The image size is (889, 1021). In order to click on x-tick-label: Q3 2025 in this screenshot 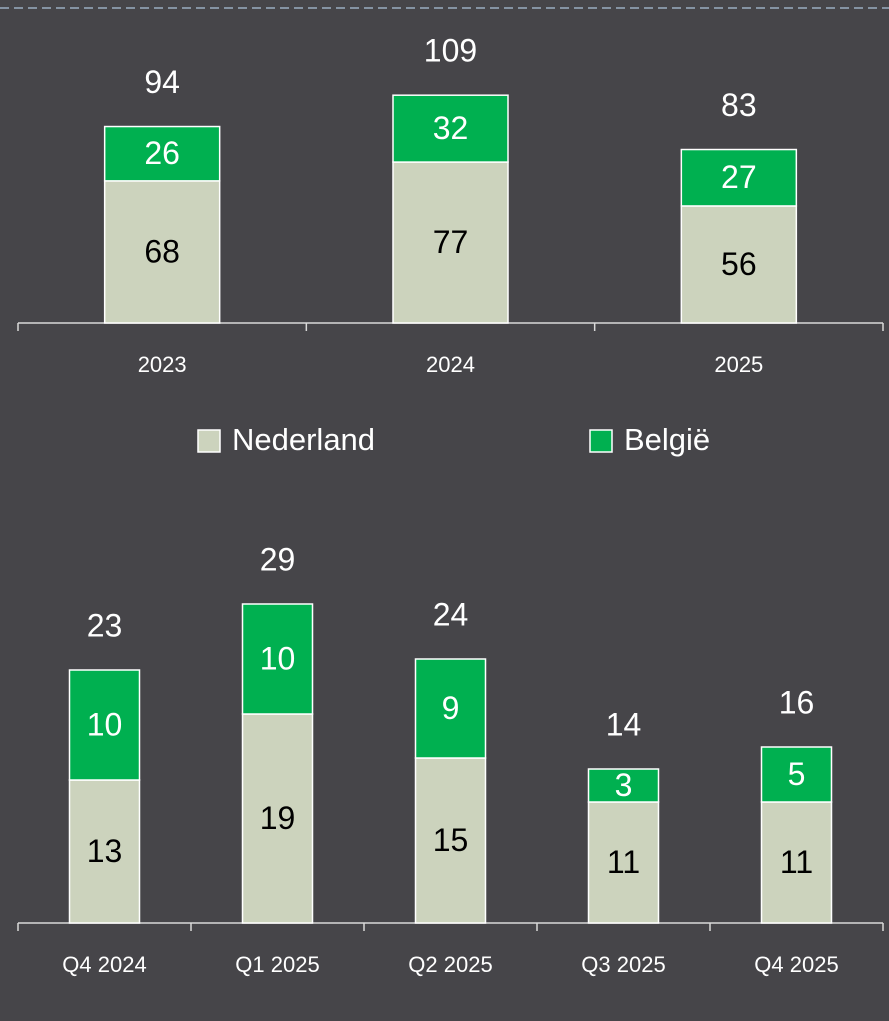, I will do `click(623, 964)`.